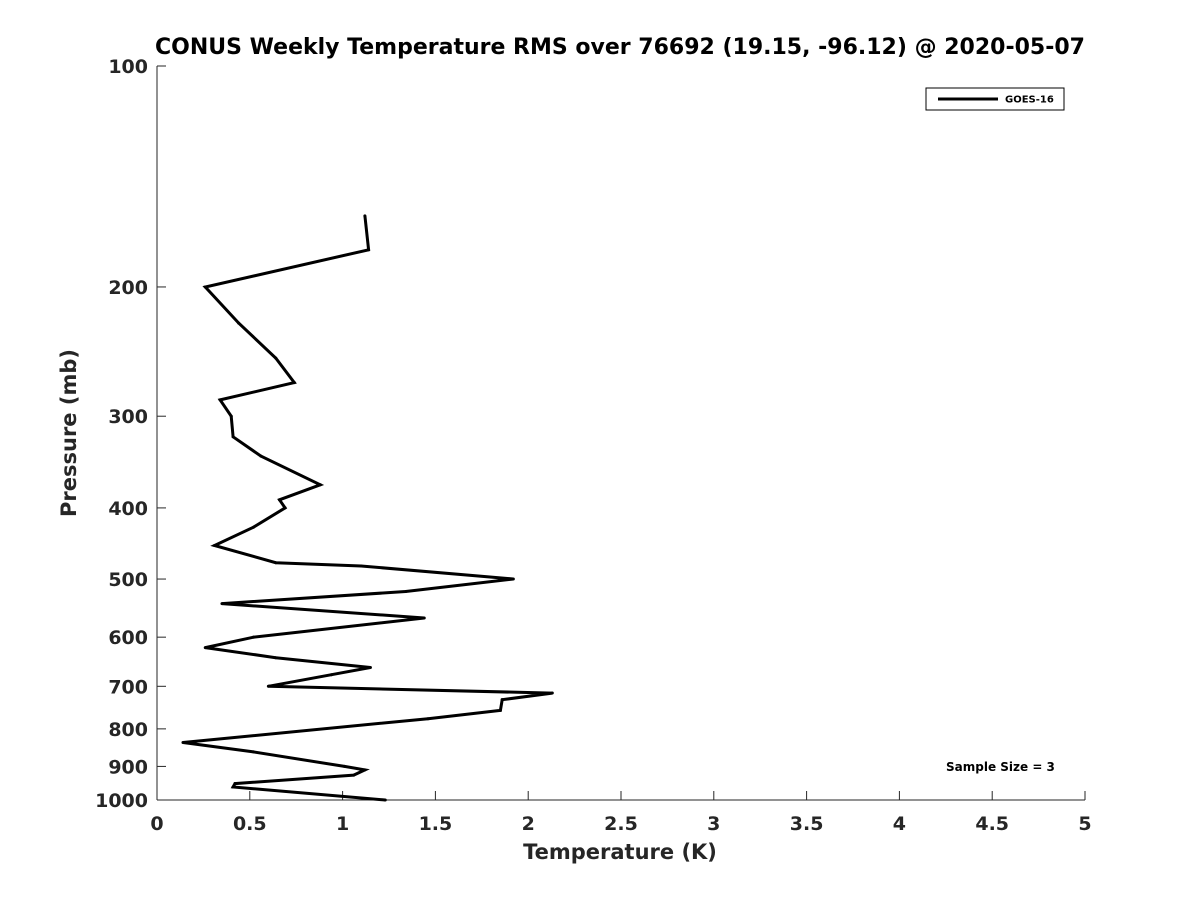 This screenshot has height=900, width=1200. What do you see at coordinates (128, 638) in the screenshot?
I see `y-tick-label: 600` at bounding box center [128, 638].